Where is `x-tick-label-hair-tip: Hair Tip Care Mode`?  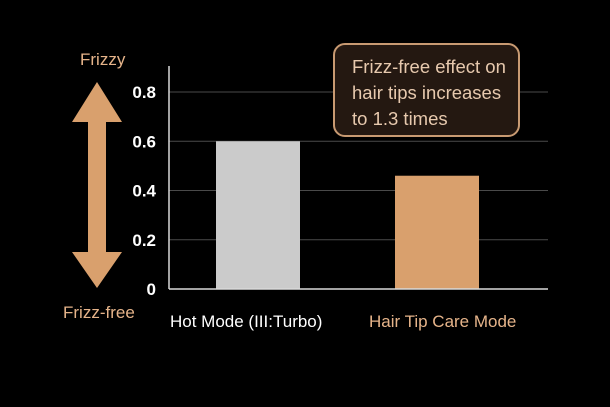
x-tick-label-hair-tip: Hair Tip Care Mode is located at coordinates (443, 321).